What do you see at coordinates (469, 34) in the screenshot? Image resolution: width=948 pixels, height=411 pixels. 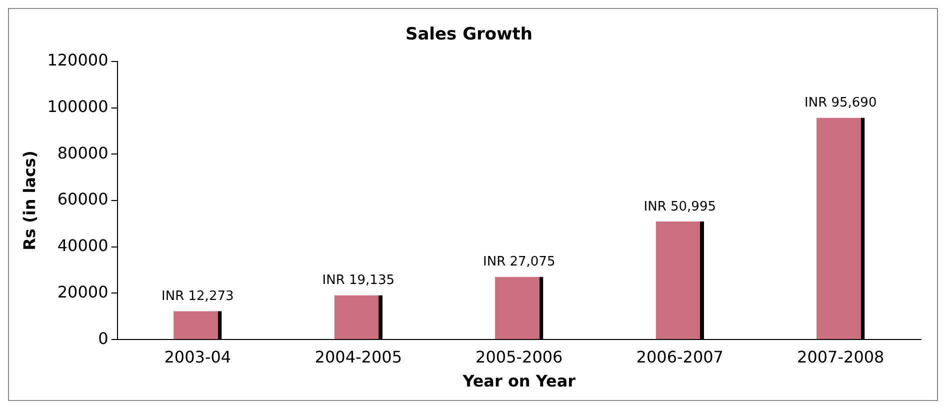 I see `chart-title: Sales Growth` at bounding box center [469, 34].